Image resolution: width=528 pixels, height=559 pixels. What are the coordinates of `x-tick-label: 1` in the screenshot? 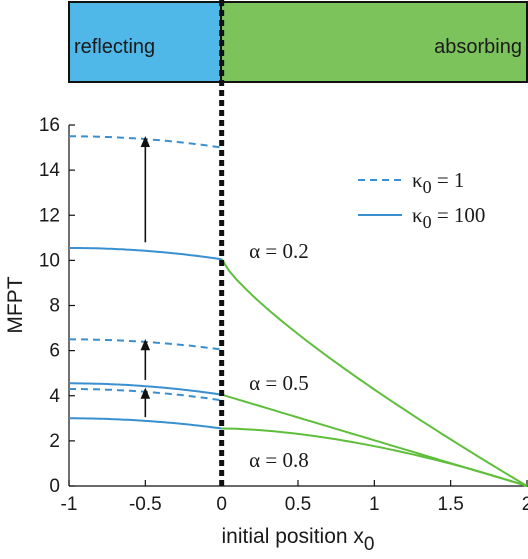 It's located at (374, 504).